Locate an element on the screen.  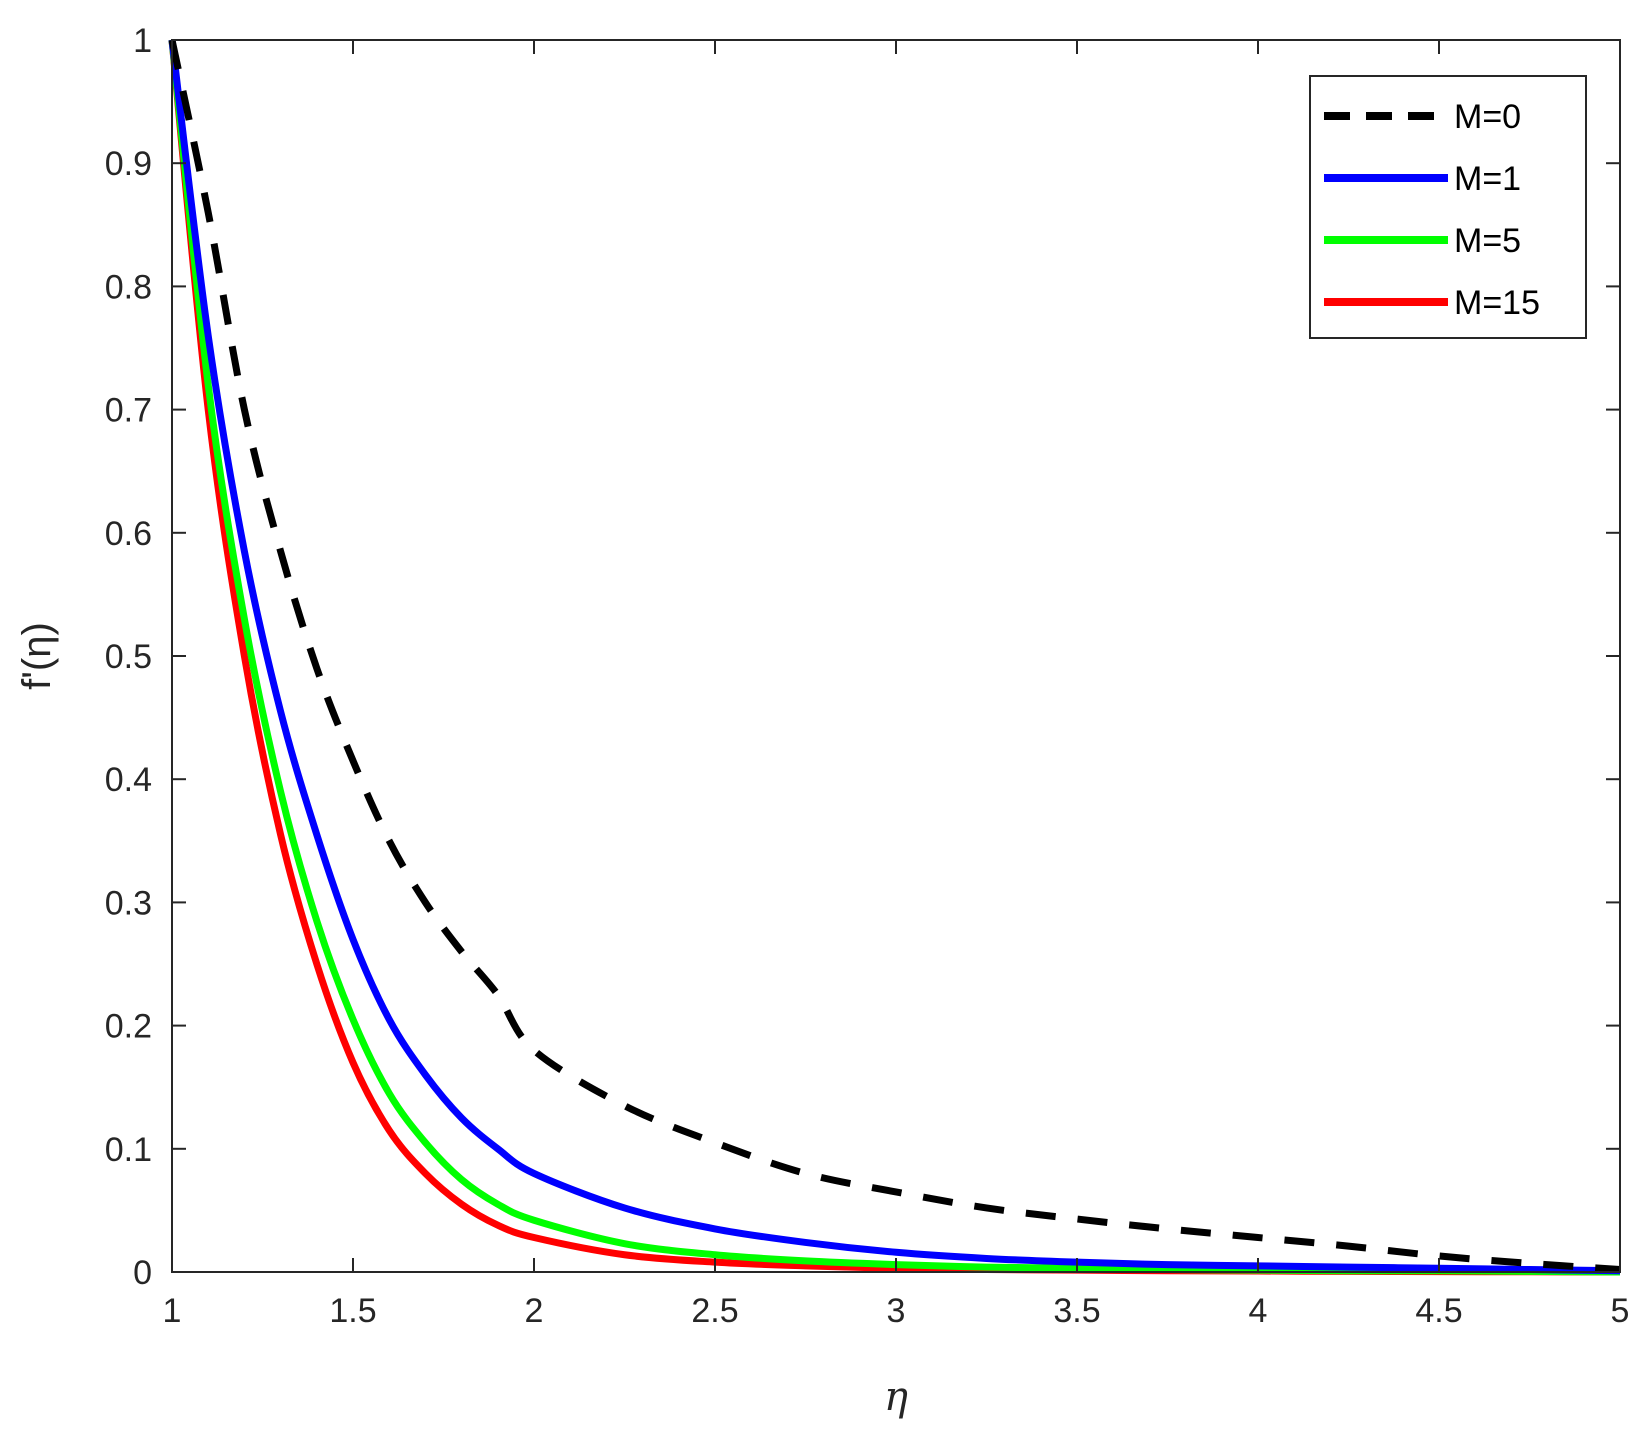
x-tick-label: 1.5 is located at coordinates (352, 1311).